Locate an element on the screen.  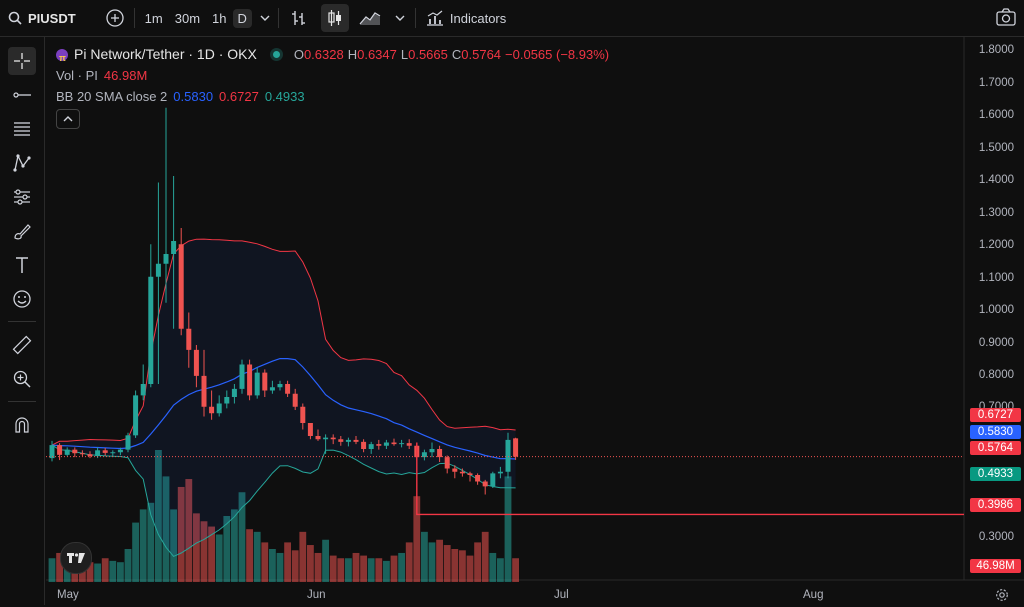
candles-style-button is located at coordinates (335, 18).